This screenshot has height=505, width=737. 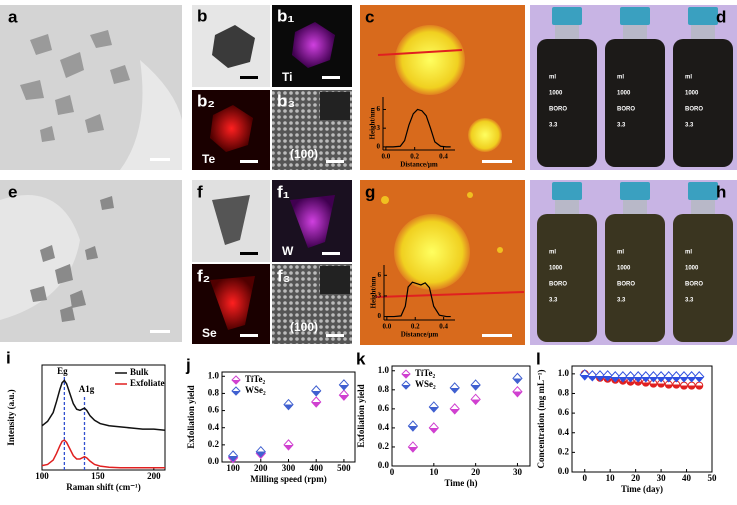 What do you see at coordinates (442, 262) in the screenshot?
I see `panel-g: g` at bounding box center [442, 262].